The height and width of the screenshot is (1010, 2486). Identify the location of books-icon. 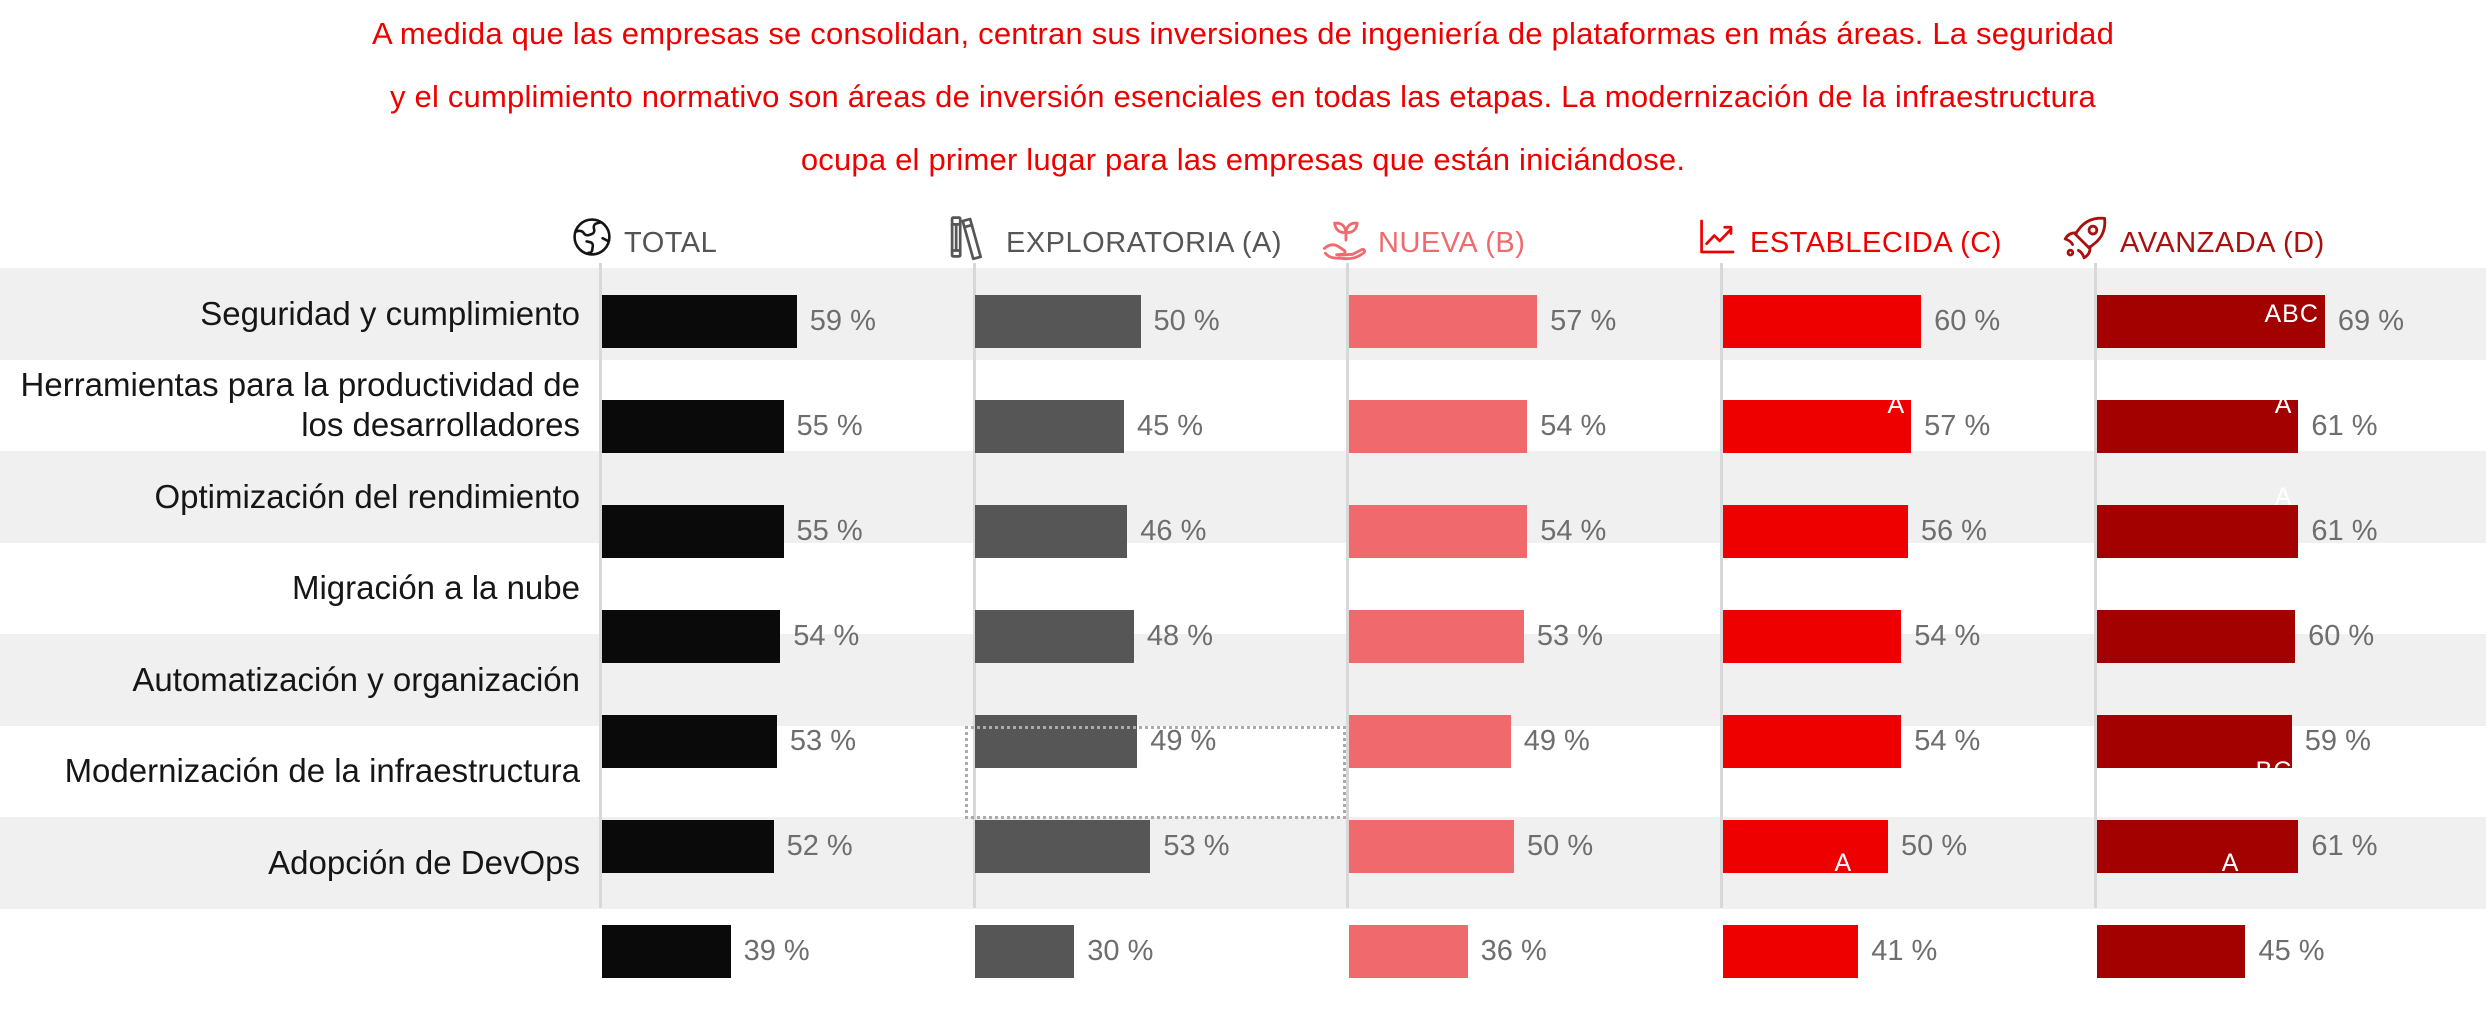
(971, 237).